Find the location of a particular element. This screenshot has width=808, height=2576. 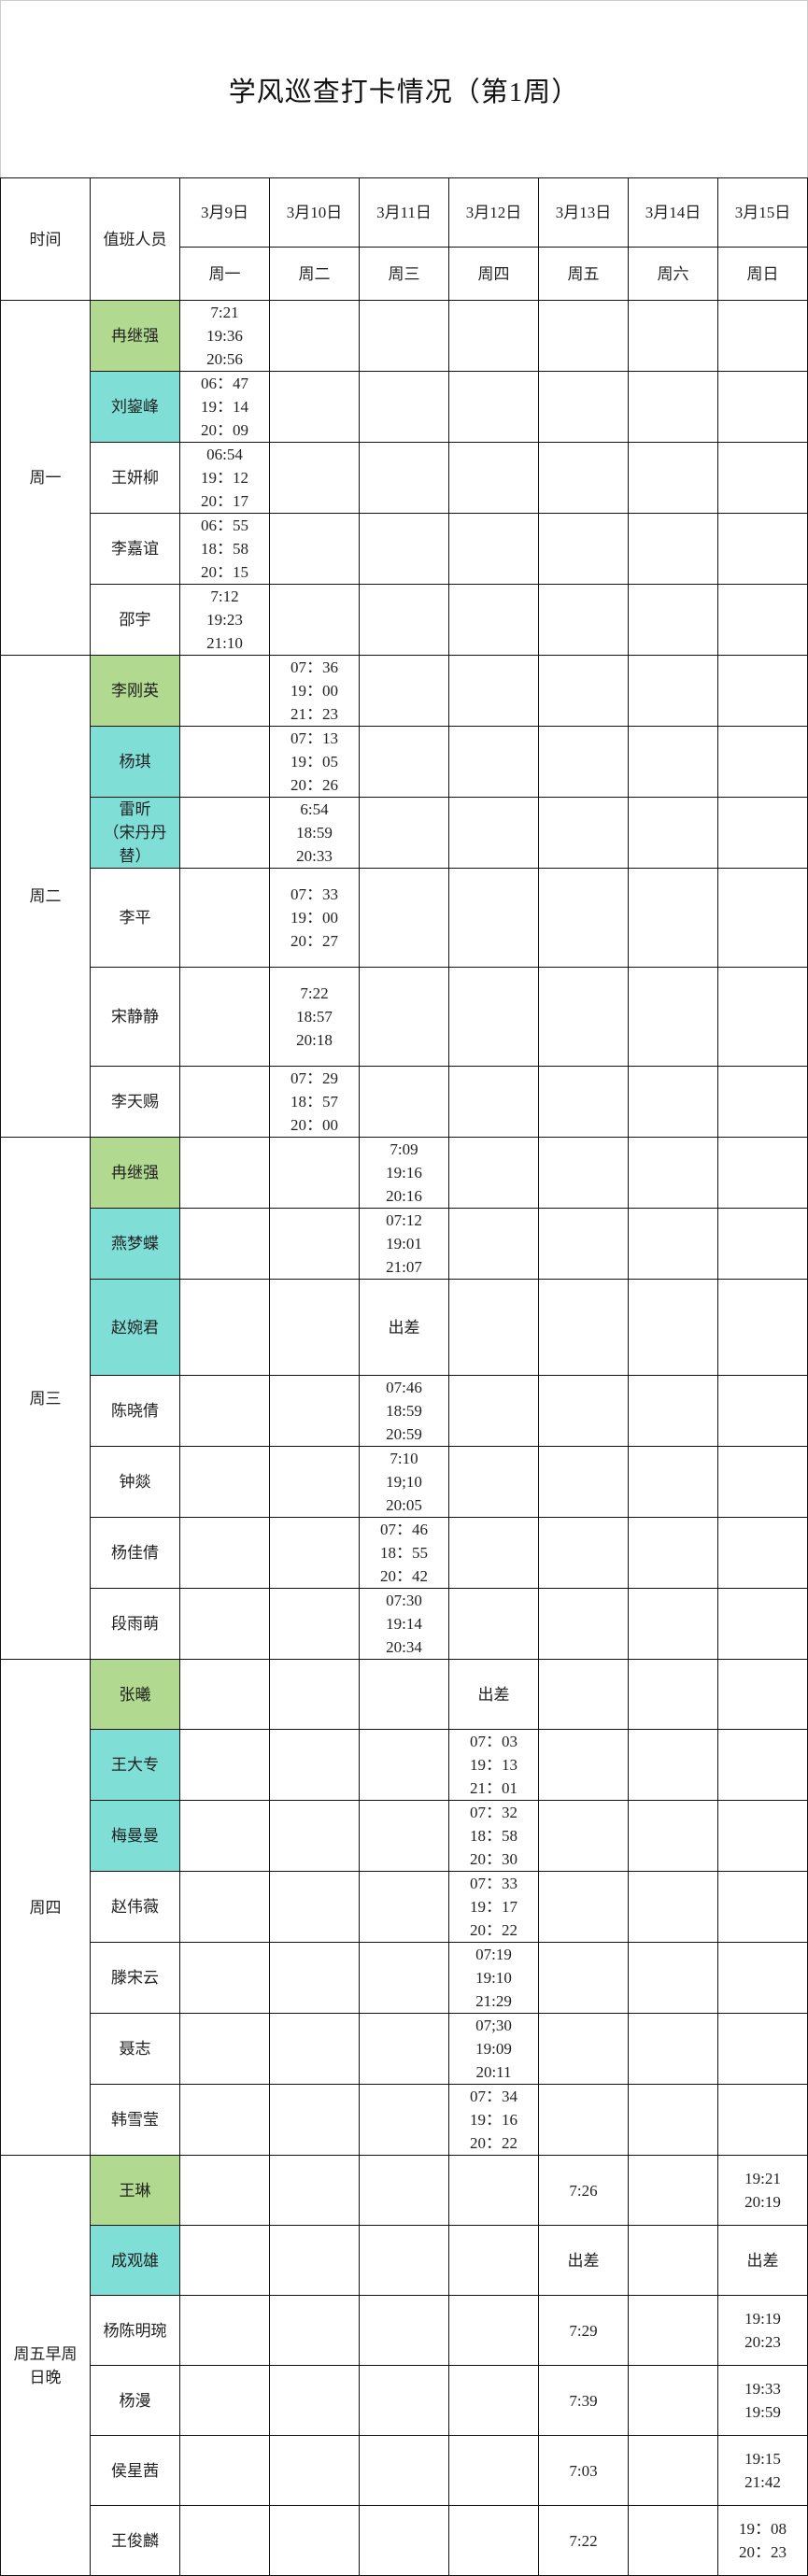

checkin-cell: 07:12 19:01 21:07 is located at coordinates (404, 1244).